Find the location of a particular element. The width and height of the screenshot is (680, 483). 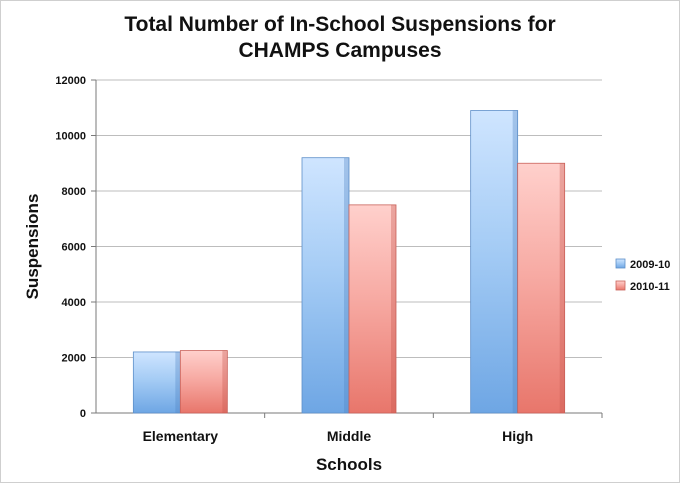

y-tick-label: 8000 is located at coordinates (74, 192).